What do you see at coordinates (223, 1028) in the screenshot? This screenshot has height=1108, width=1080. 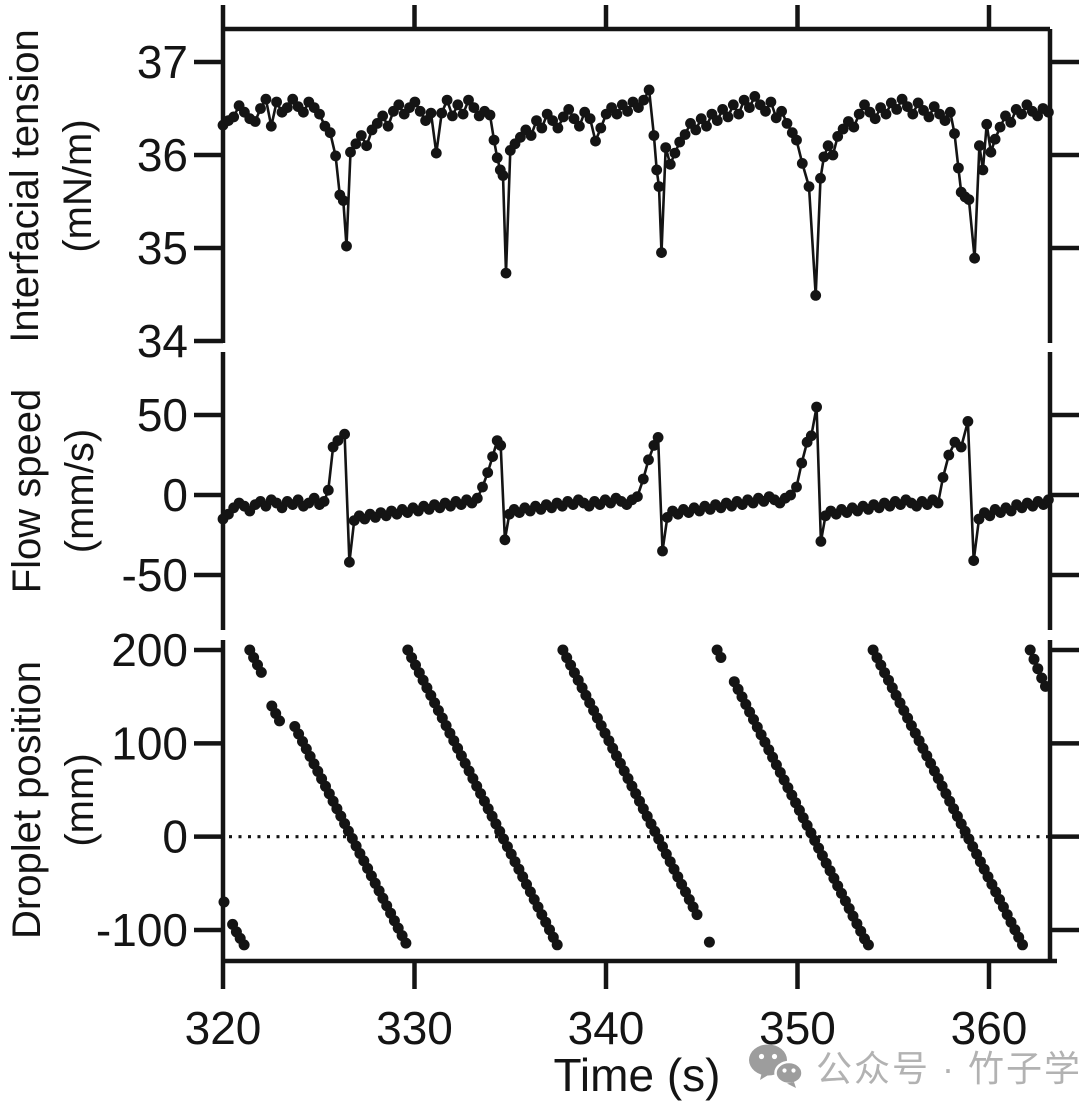 I see `x-tick-label: 320` at bounding box center [223, 1028].